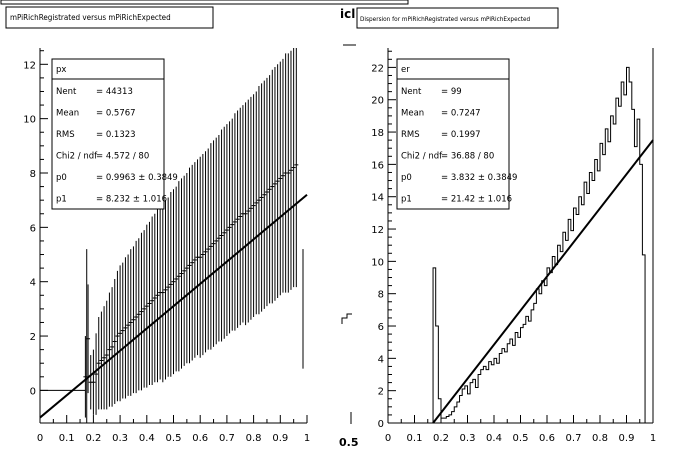 The width and height of the screenshot is (696, 474). Describe the element at coordinates (451, 92) in the screenshot. I see `right-stats-value: = 99` at that location.